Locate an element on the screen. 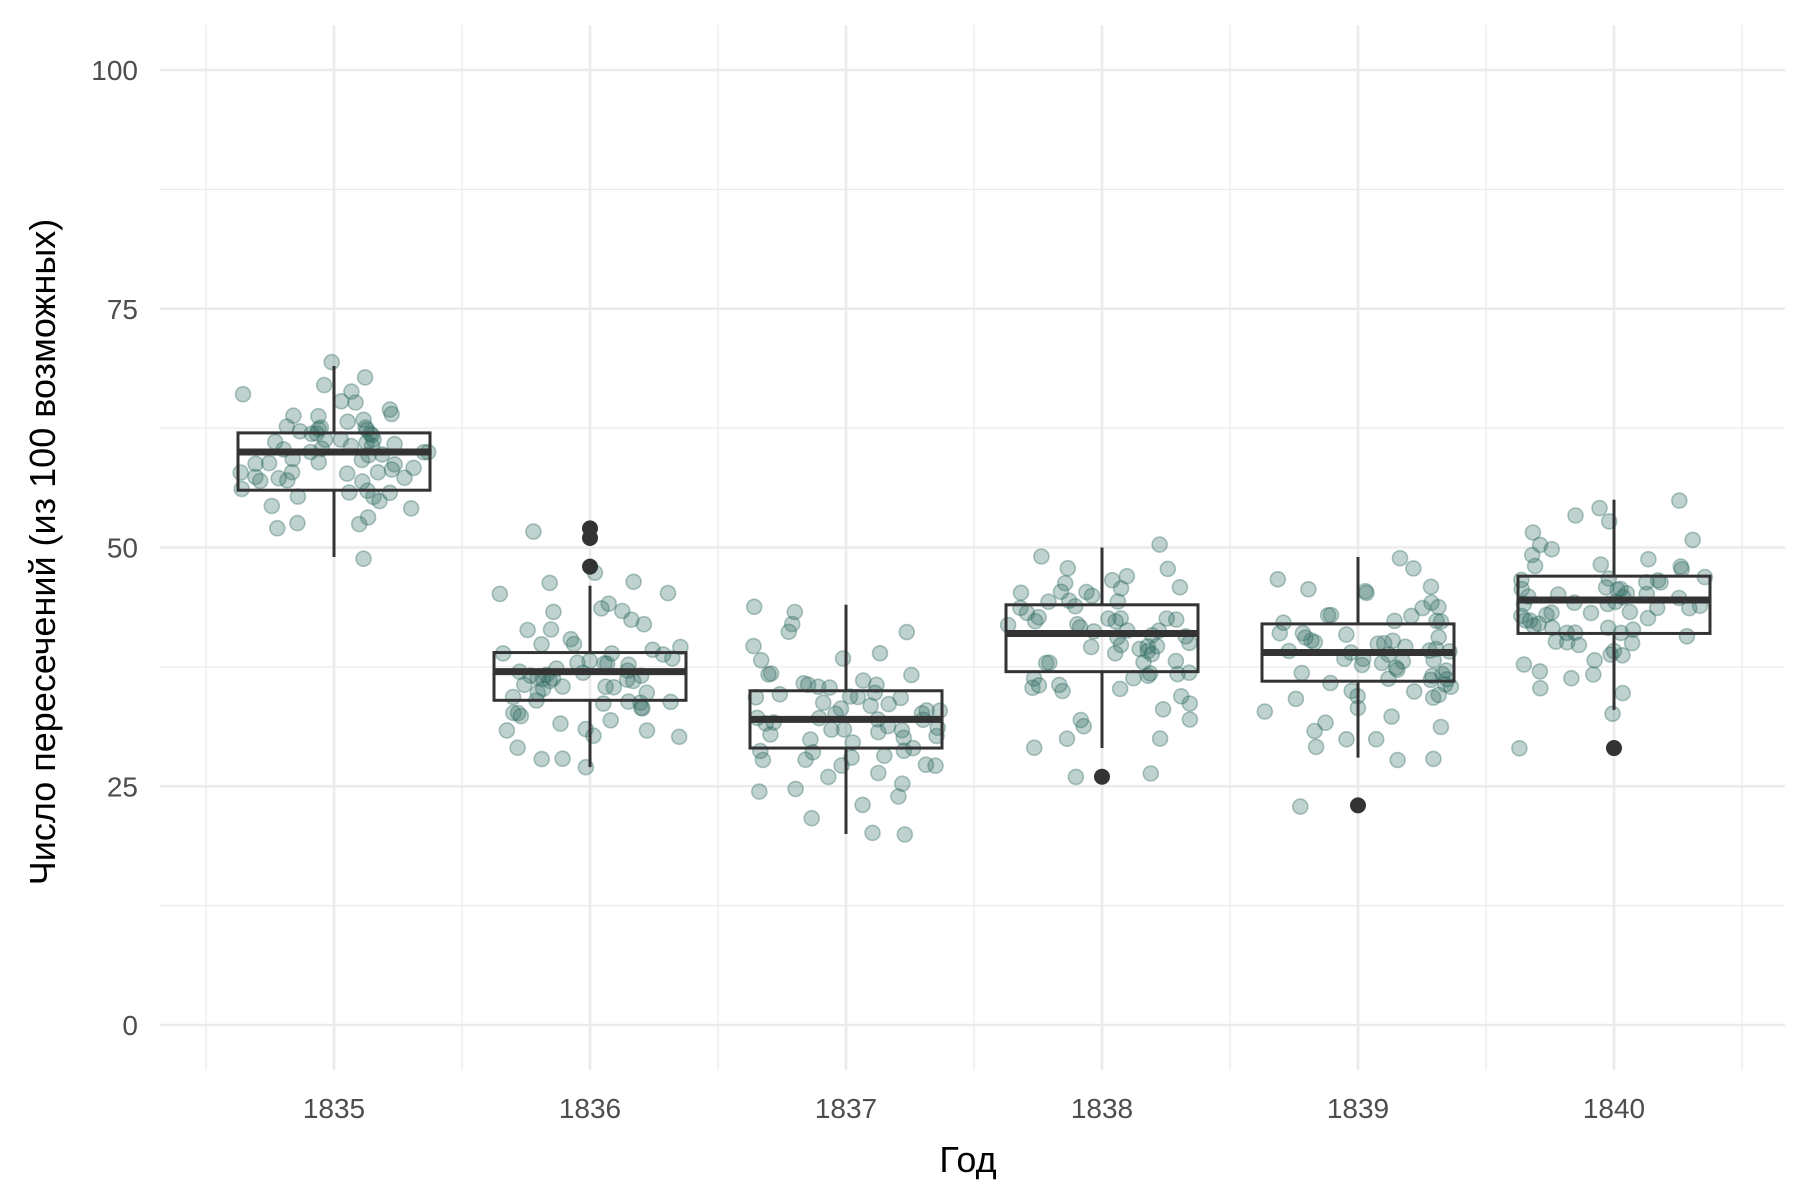 The image size is (1800, 1200). x-tick-label-1840: 1840 is located at coordinates (1614, 1108).